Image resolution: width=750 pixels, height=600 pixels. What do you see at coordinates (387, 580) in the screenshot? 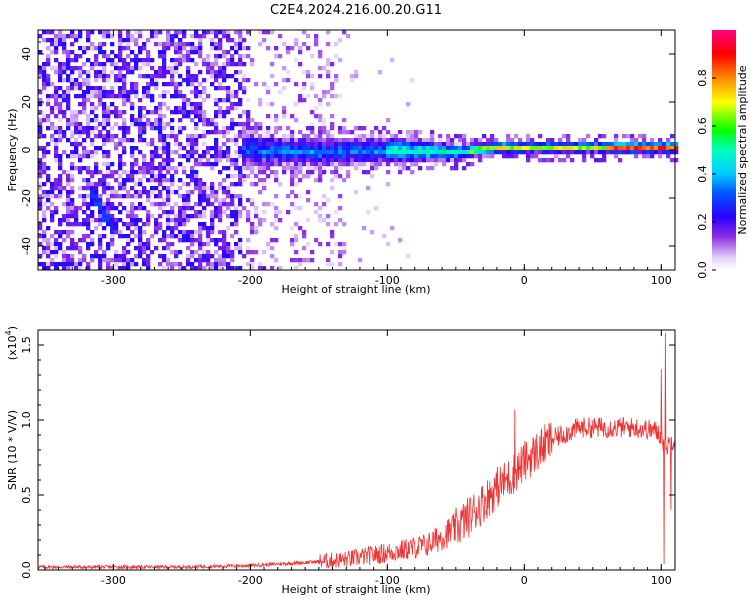
I see `x-tick-label: -100` at bounding box center [387, 580].